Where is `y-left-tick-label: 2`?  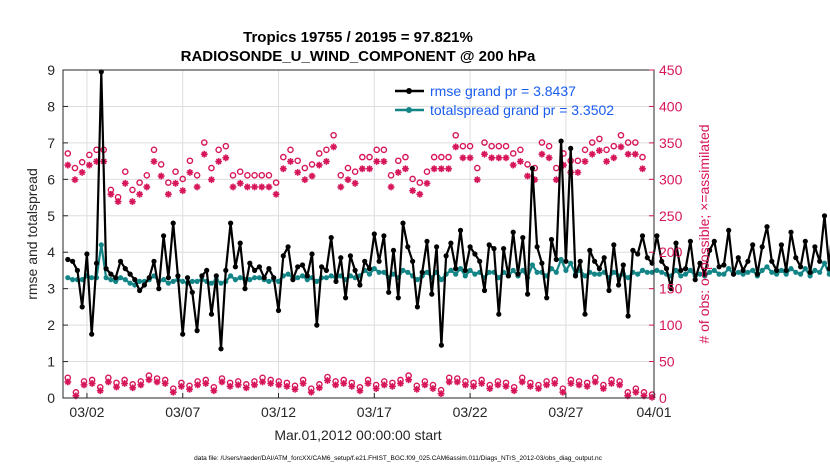
y-left-tick-label: 2 is located at coordinates (51, 325).